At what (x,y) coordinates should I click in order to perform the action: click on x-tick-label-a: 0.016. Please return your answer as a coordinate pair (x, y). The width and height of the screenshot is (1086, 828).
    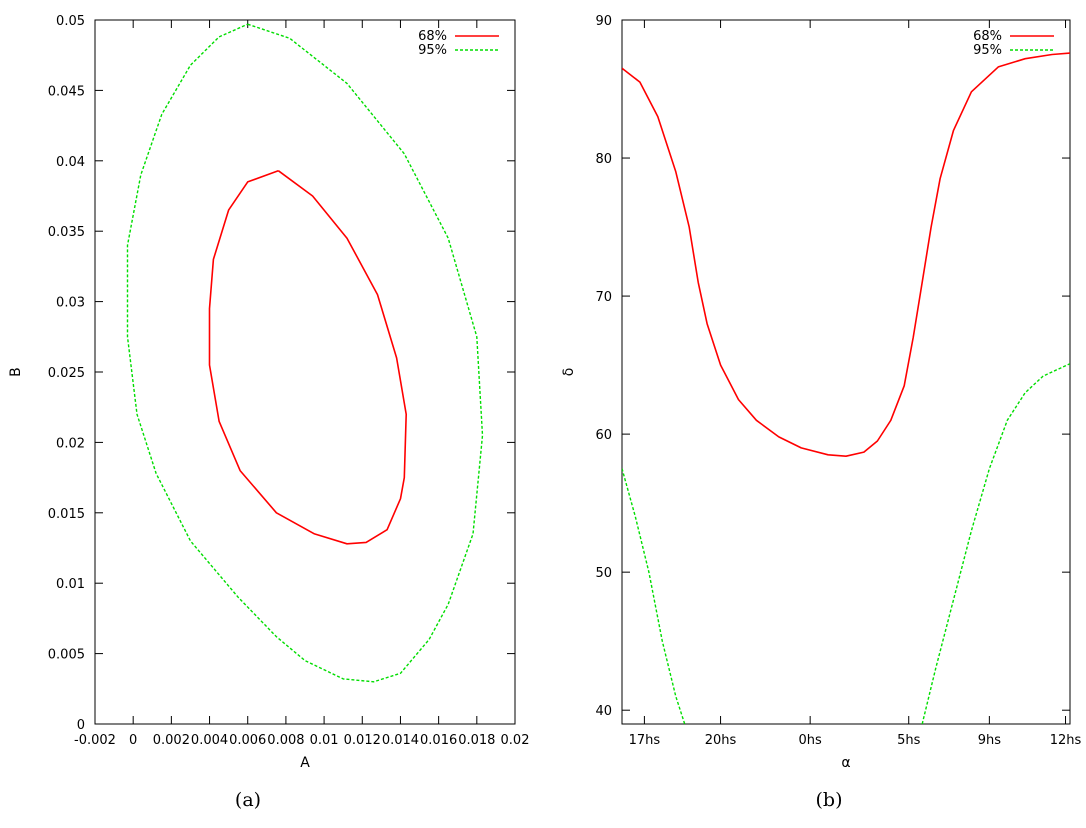
    Looking at the image, I should click on (438, 740).